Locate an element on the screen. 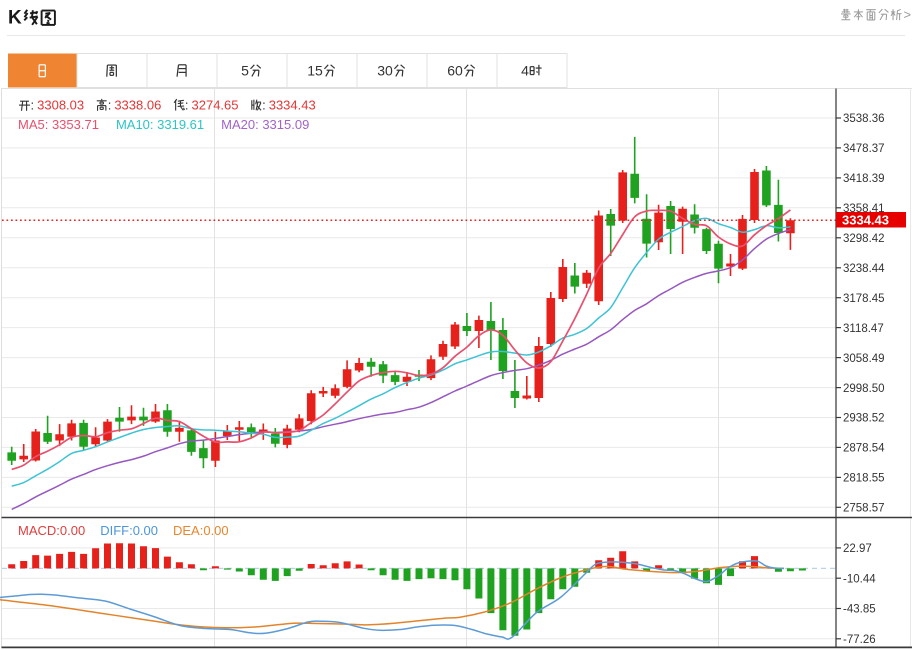  svg-text: :3308.03 is located at coordinates (58, 105).